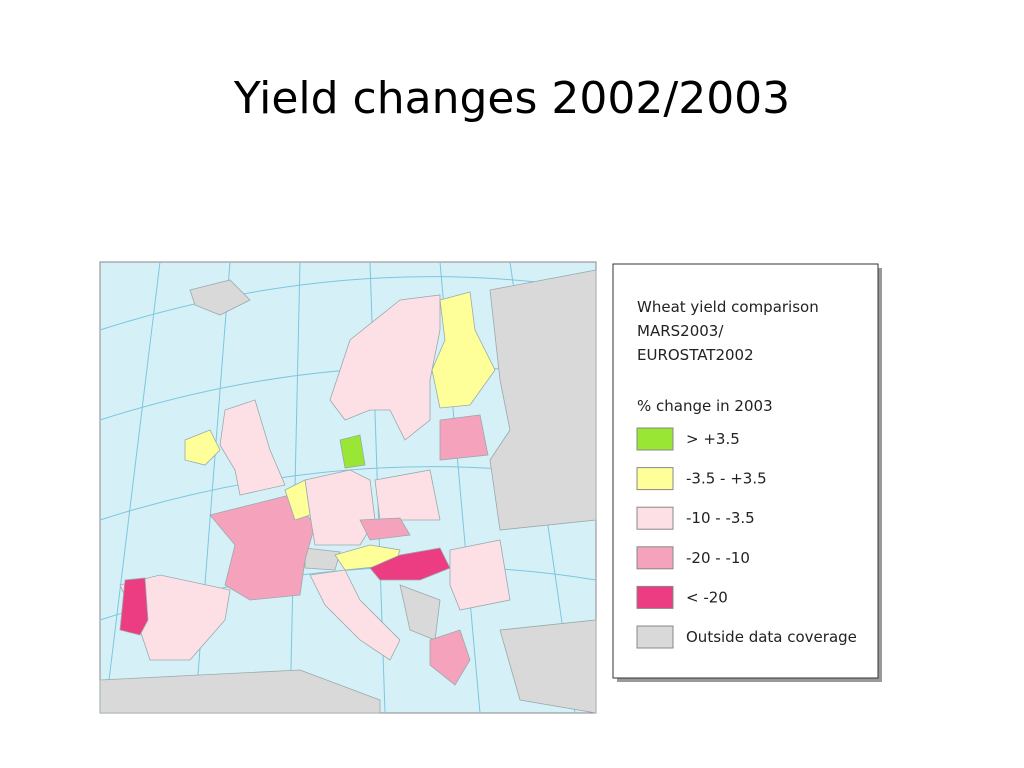 The image size is (1024, 768). What do you see at coordinates (718, 558) in the screenshot?
I see `legend-label: -20 - -10` at bounding box center [718, 558].